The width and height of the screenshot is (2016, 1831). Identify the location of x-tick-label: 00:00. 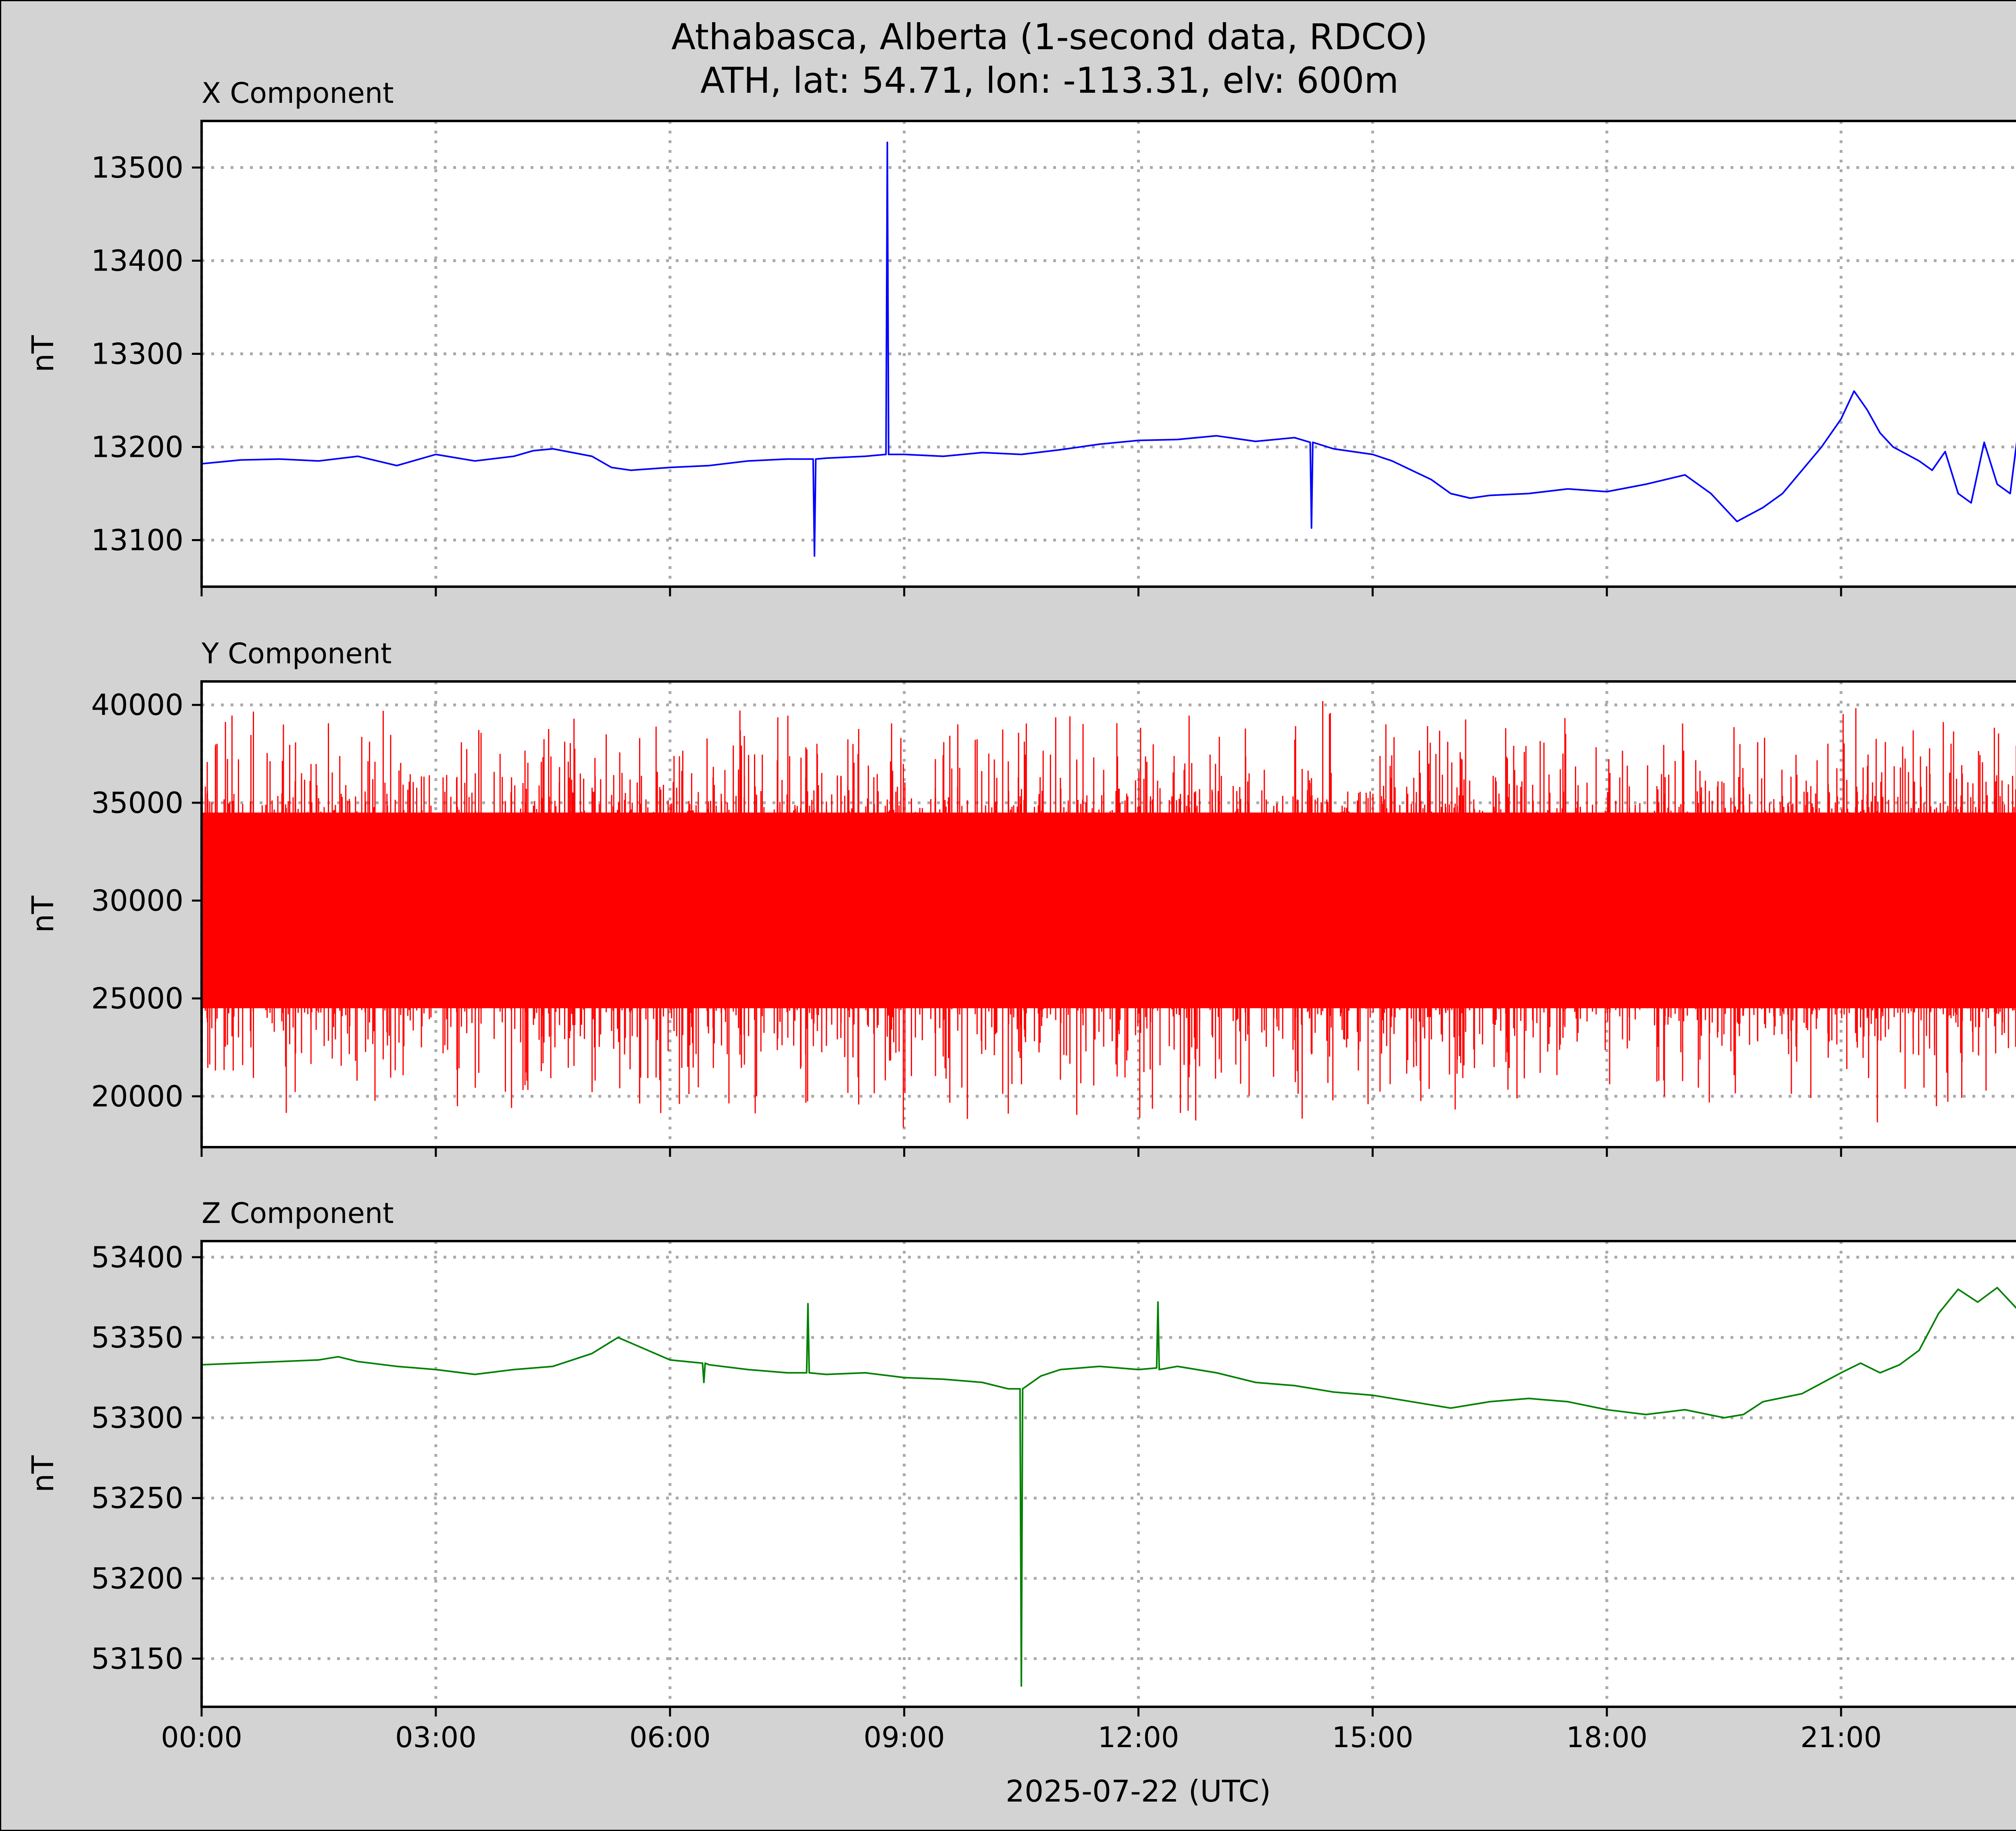
(201, 1737).